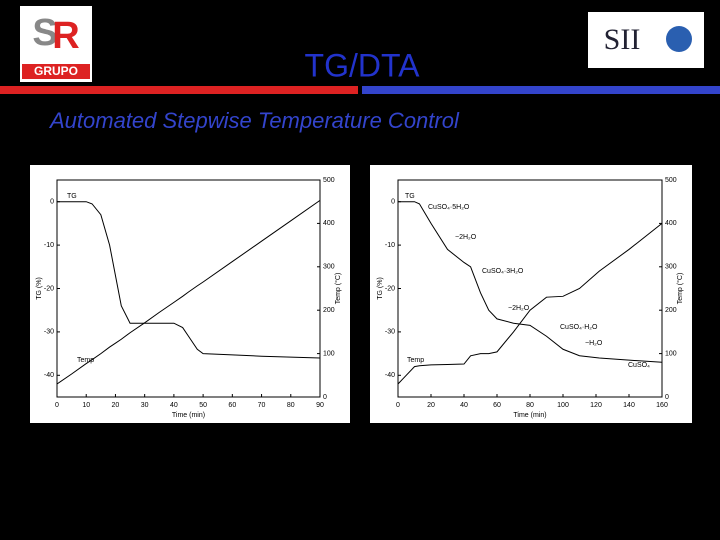 The image size is (720, 540). Describe the element at coordinates (563, 405) in the screenshot. I see `x-tick-label: 100` at that location.